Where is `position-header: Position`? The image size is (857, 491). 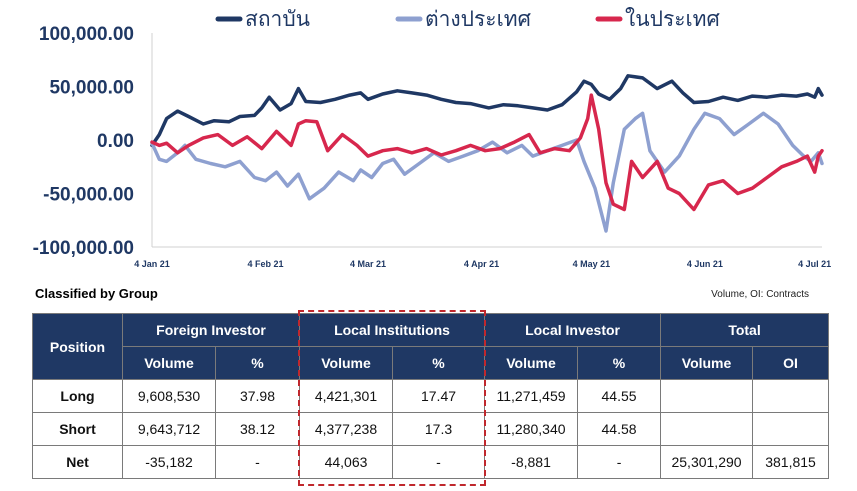 position-header: Position is located at coordinates (77, 346).